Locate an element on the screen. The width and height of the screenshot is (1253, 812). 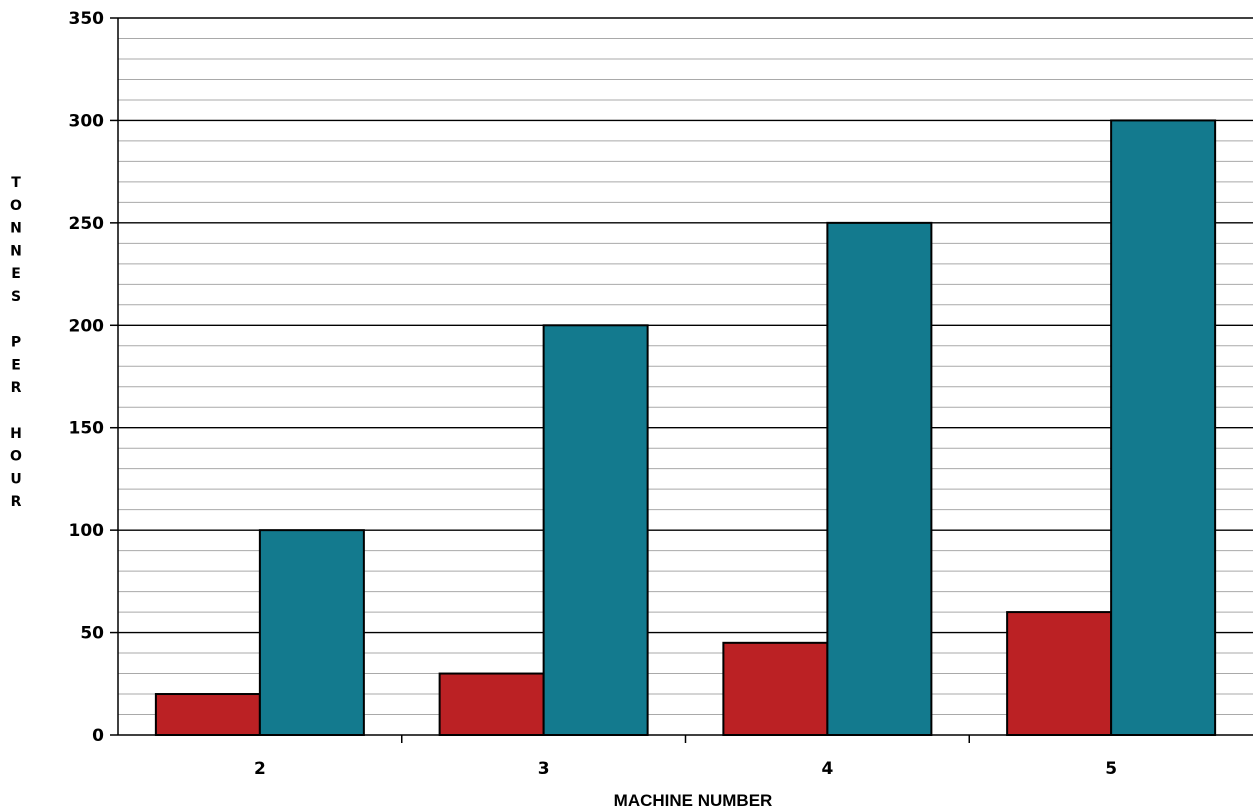
y-tick-label: 200 is located at coordinates (87, 326).